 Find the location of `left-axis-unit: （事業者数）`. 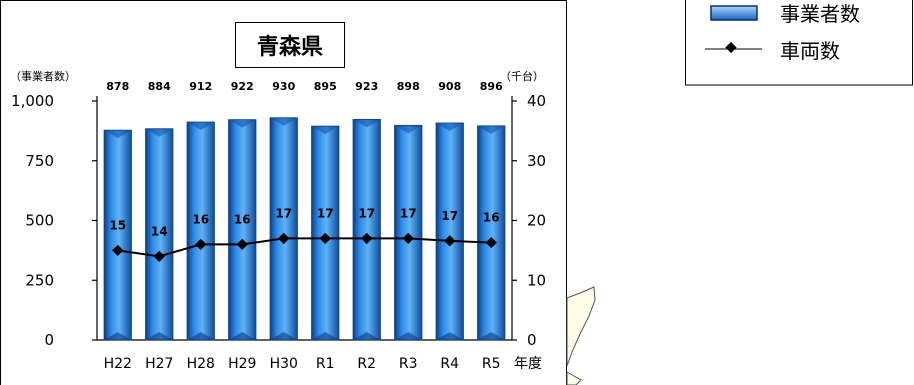

left-axis-unit: （事業者数） is located at coordinates (43, 76).